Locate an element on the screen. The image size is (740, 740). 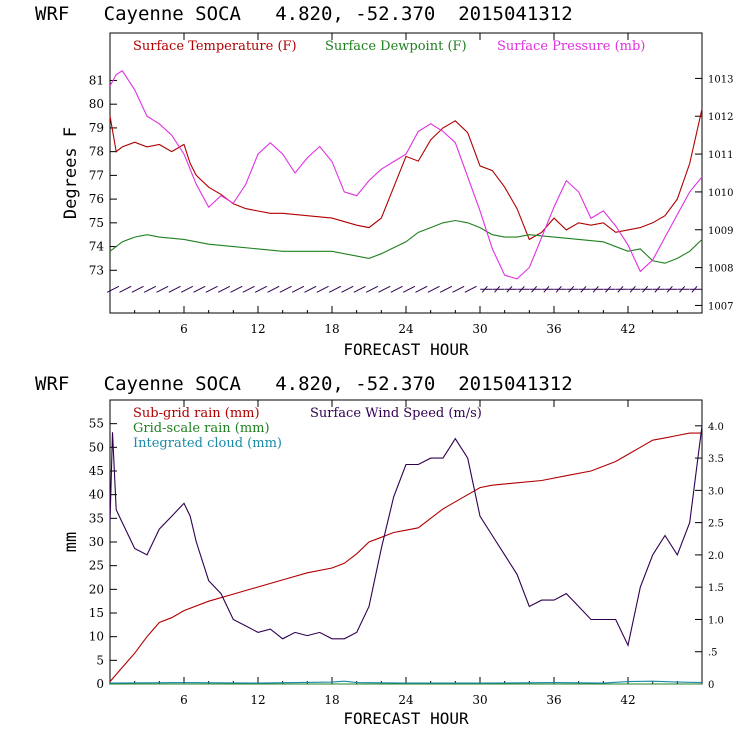
legend-surface-dewpoint: Surface Dewpoint (F) is located at coordinates (396, 46).